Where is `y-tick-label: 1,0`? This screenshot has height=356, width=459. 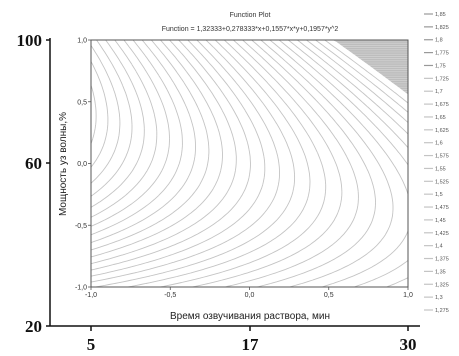 y-tick-label: 1,0 is located at coordinates (82, 41).